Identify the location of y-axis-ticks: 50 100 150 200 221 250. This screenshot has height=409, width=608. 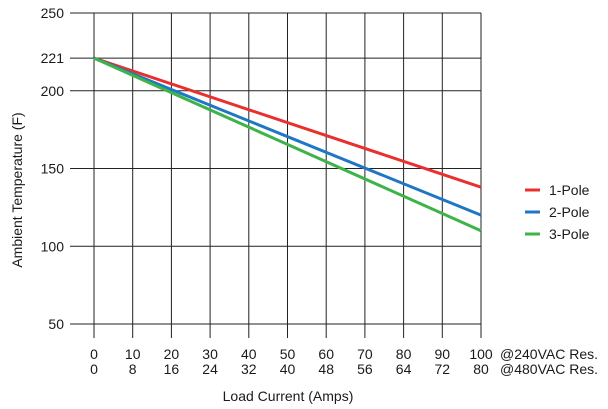
(53, 168).